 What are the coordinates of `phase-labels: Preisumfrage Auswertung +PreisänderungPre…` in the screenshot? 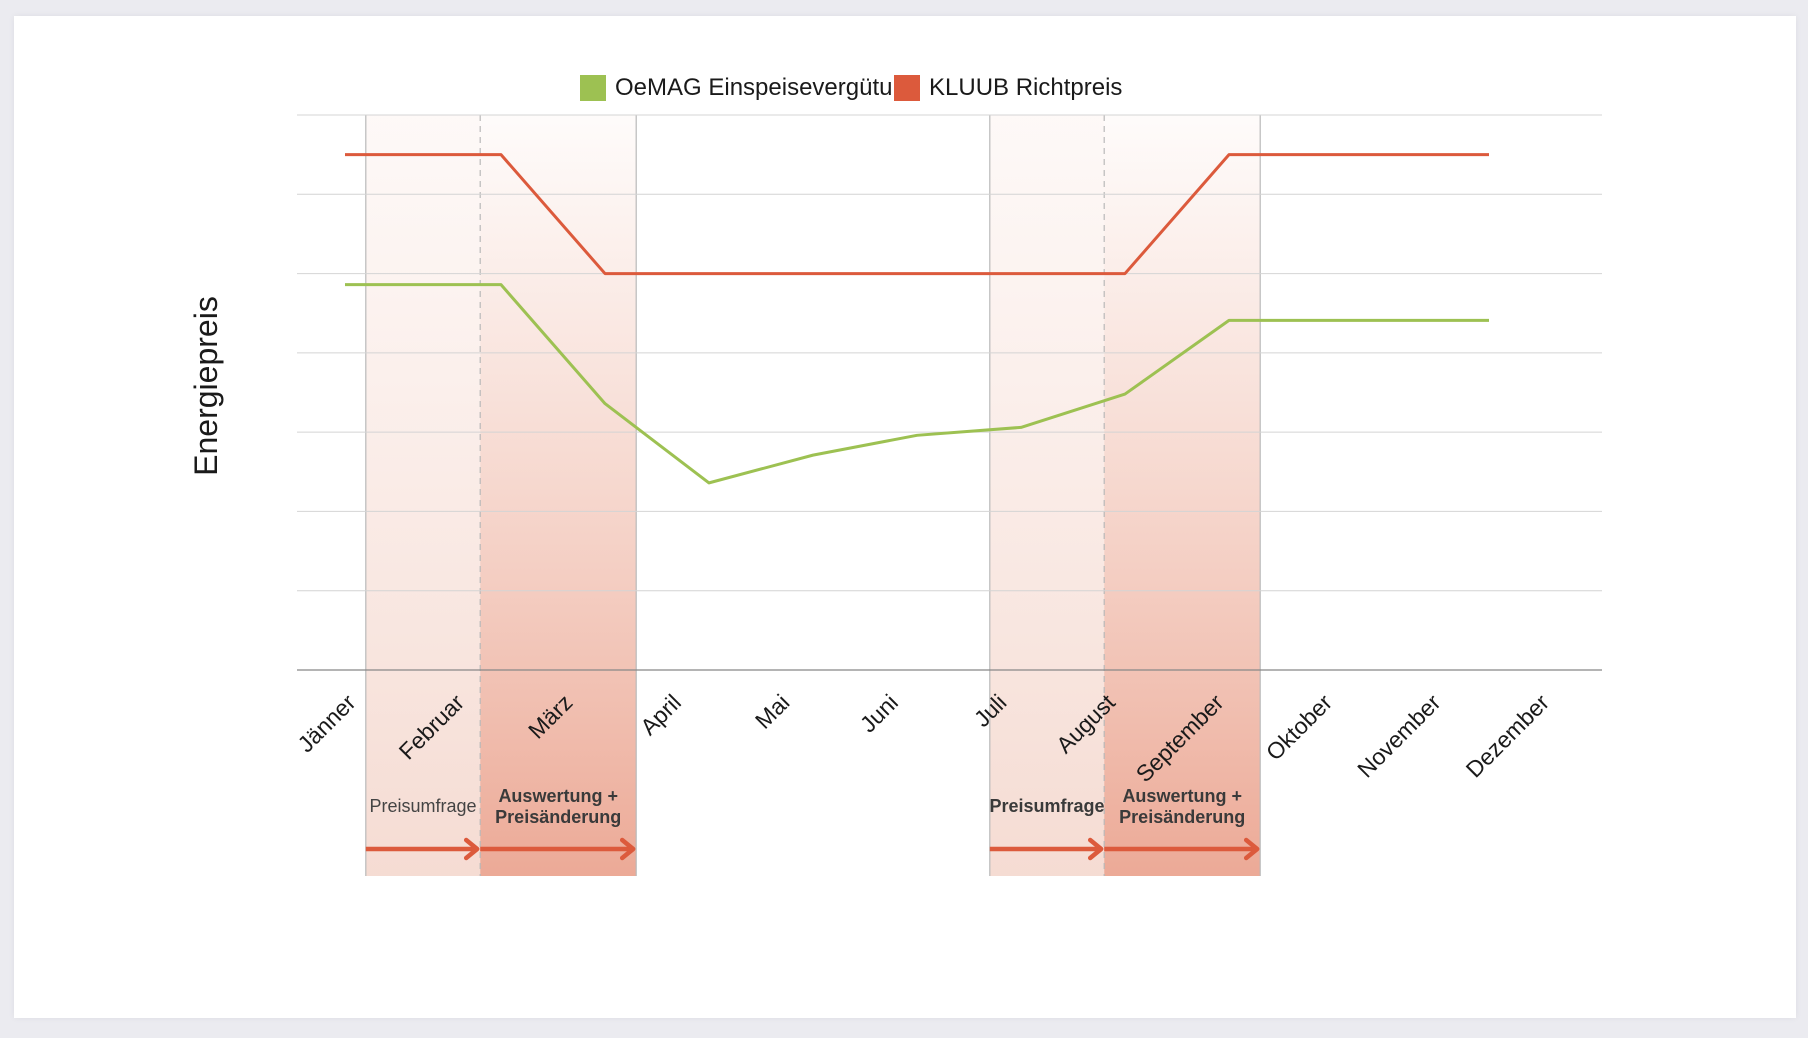 It's located at (812, 823).